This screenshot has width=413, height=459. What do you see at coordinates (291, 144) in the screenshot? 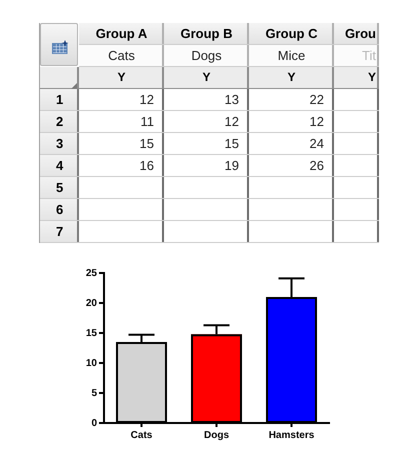
I see `data-label: 24` at bounding box center [291, 144].